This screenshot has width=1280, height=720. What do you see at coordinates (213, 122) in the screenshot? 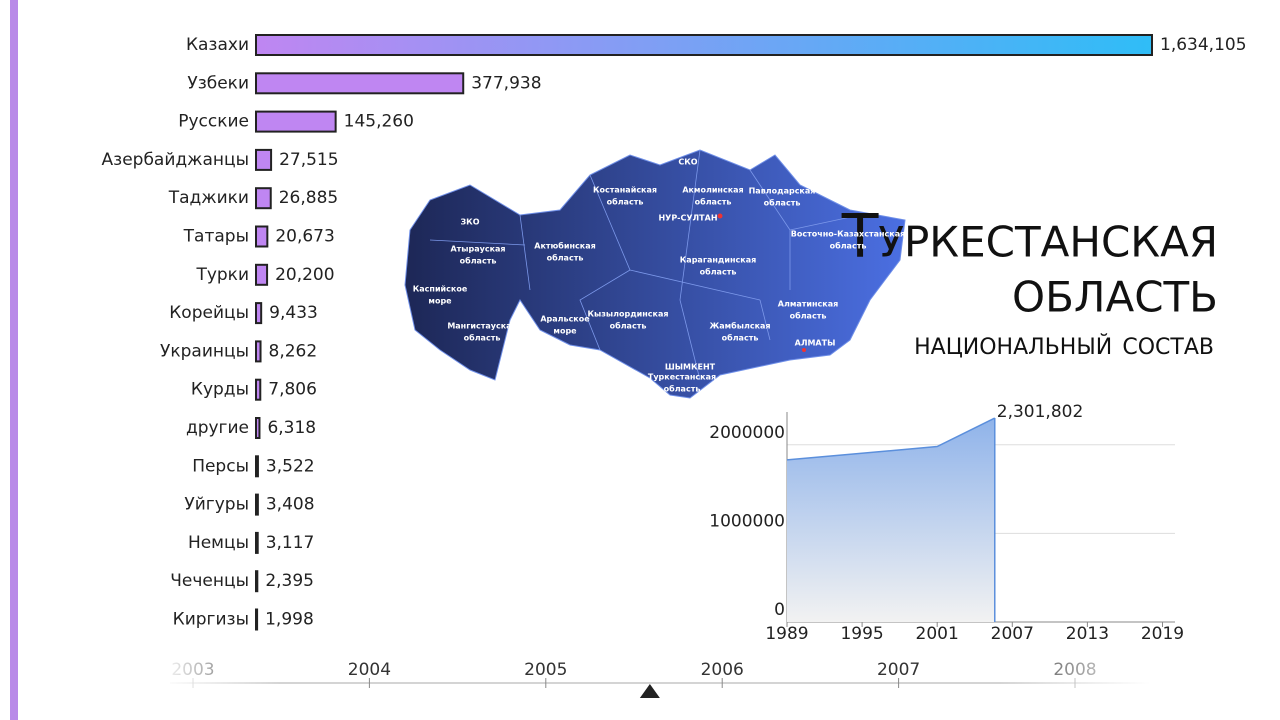
I see `category-label: Русские` at bounding box center [213, 122].